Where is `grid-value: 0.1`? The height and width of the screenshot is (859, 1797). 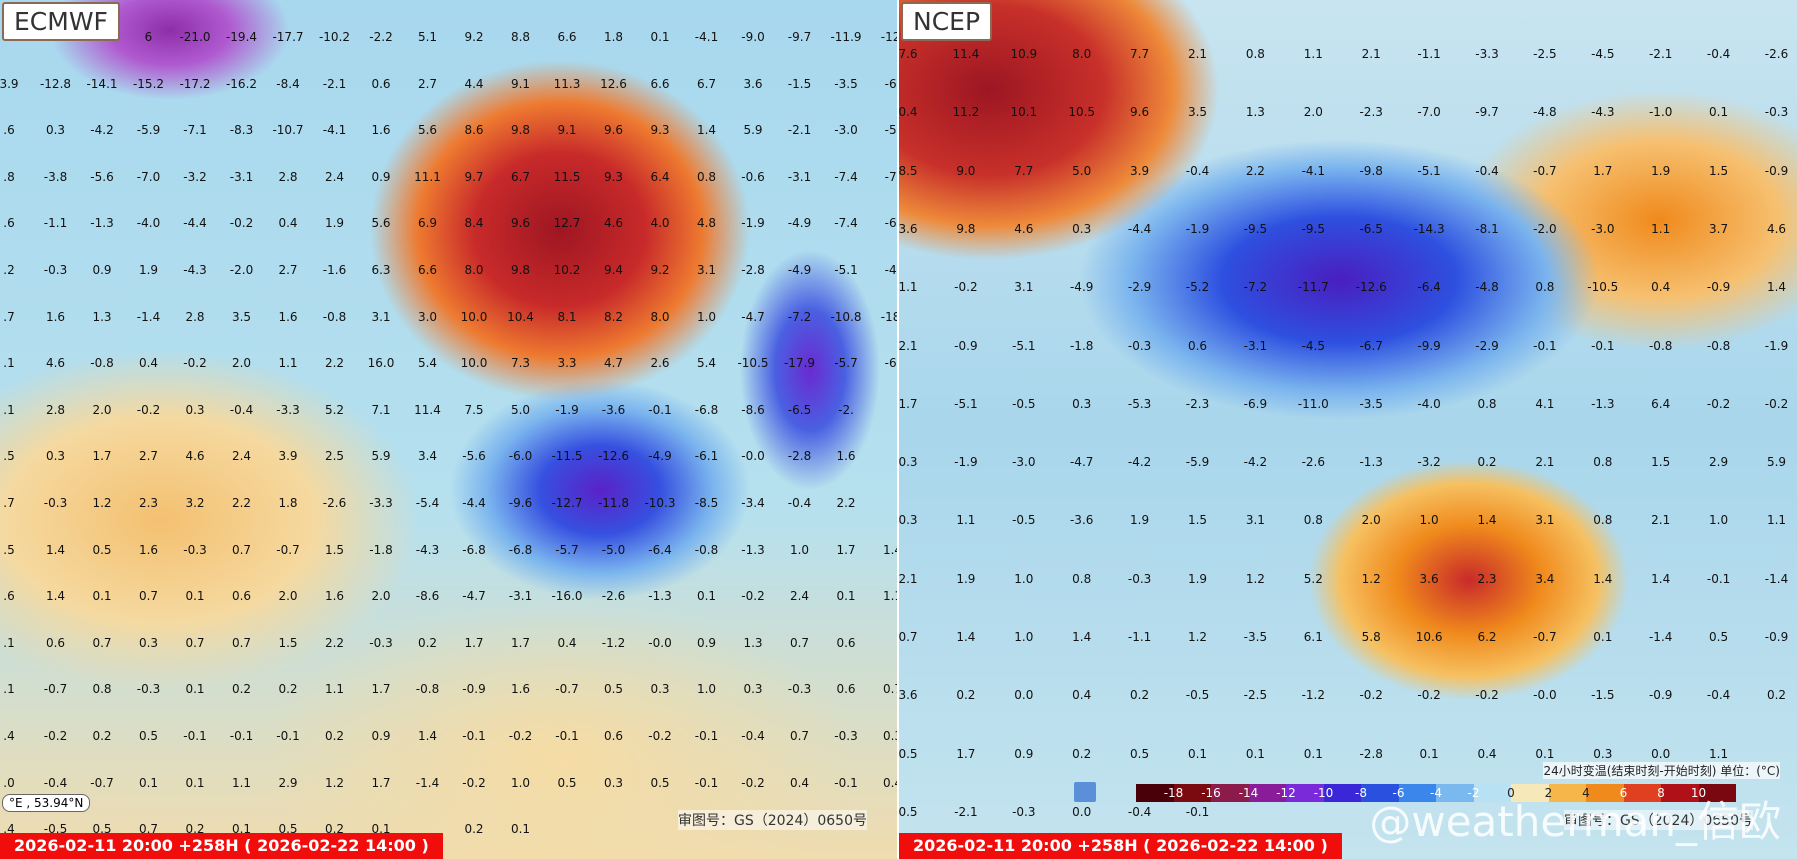 grid-value: 0.1 is located at coordinates (846, 596).